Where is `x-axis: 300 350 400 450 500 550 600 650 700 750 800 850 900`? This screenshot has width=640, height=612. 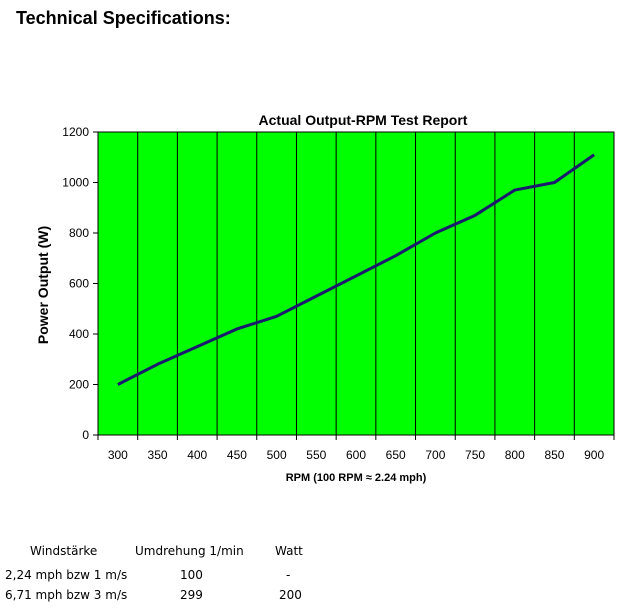 x-axis: 300 350 400 450 500 550 600 650 700 750 800 850 900 is located at coordinates (356, 448).